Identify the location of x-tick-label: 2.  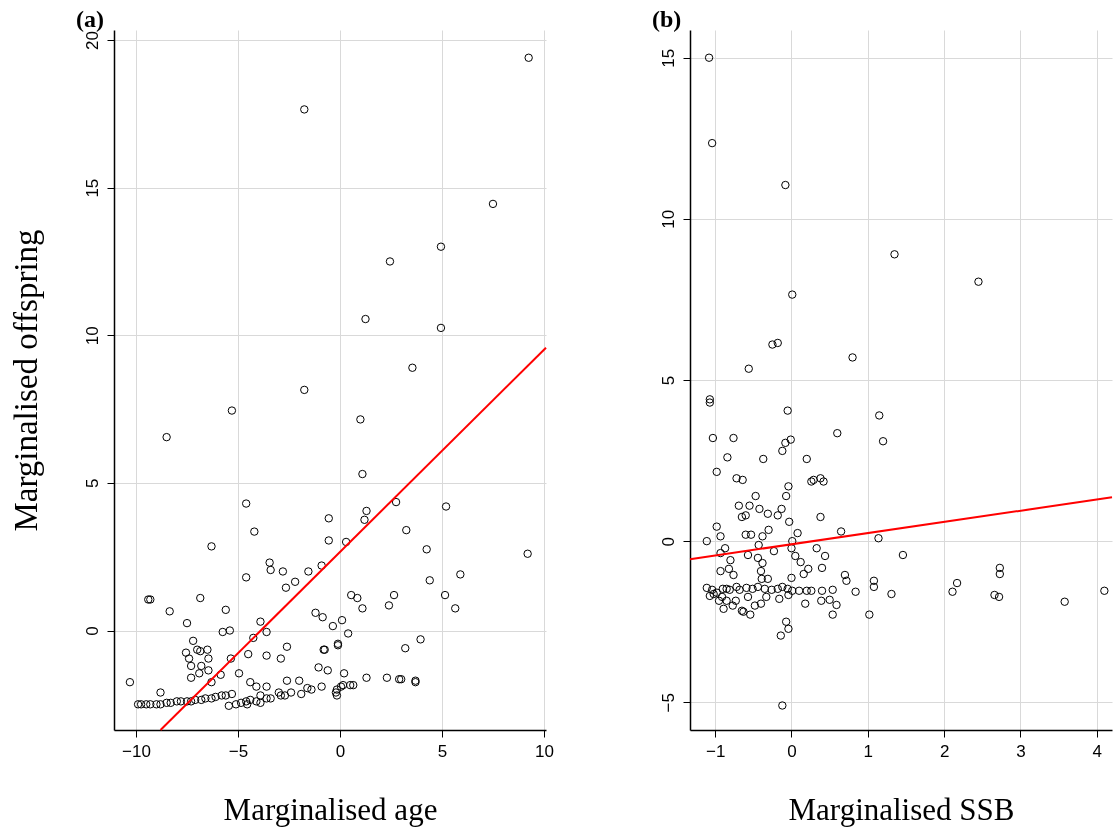
(944, 751).